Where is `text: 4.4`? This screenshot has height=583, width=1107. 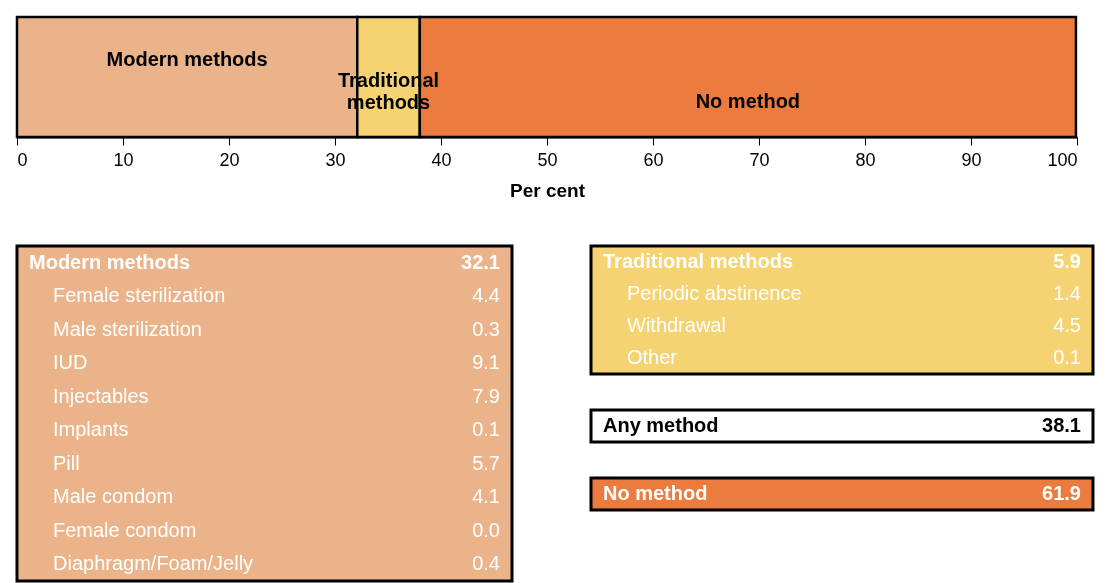 text: 4.4 is located at coordinates (486, 295).